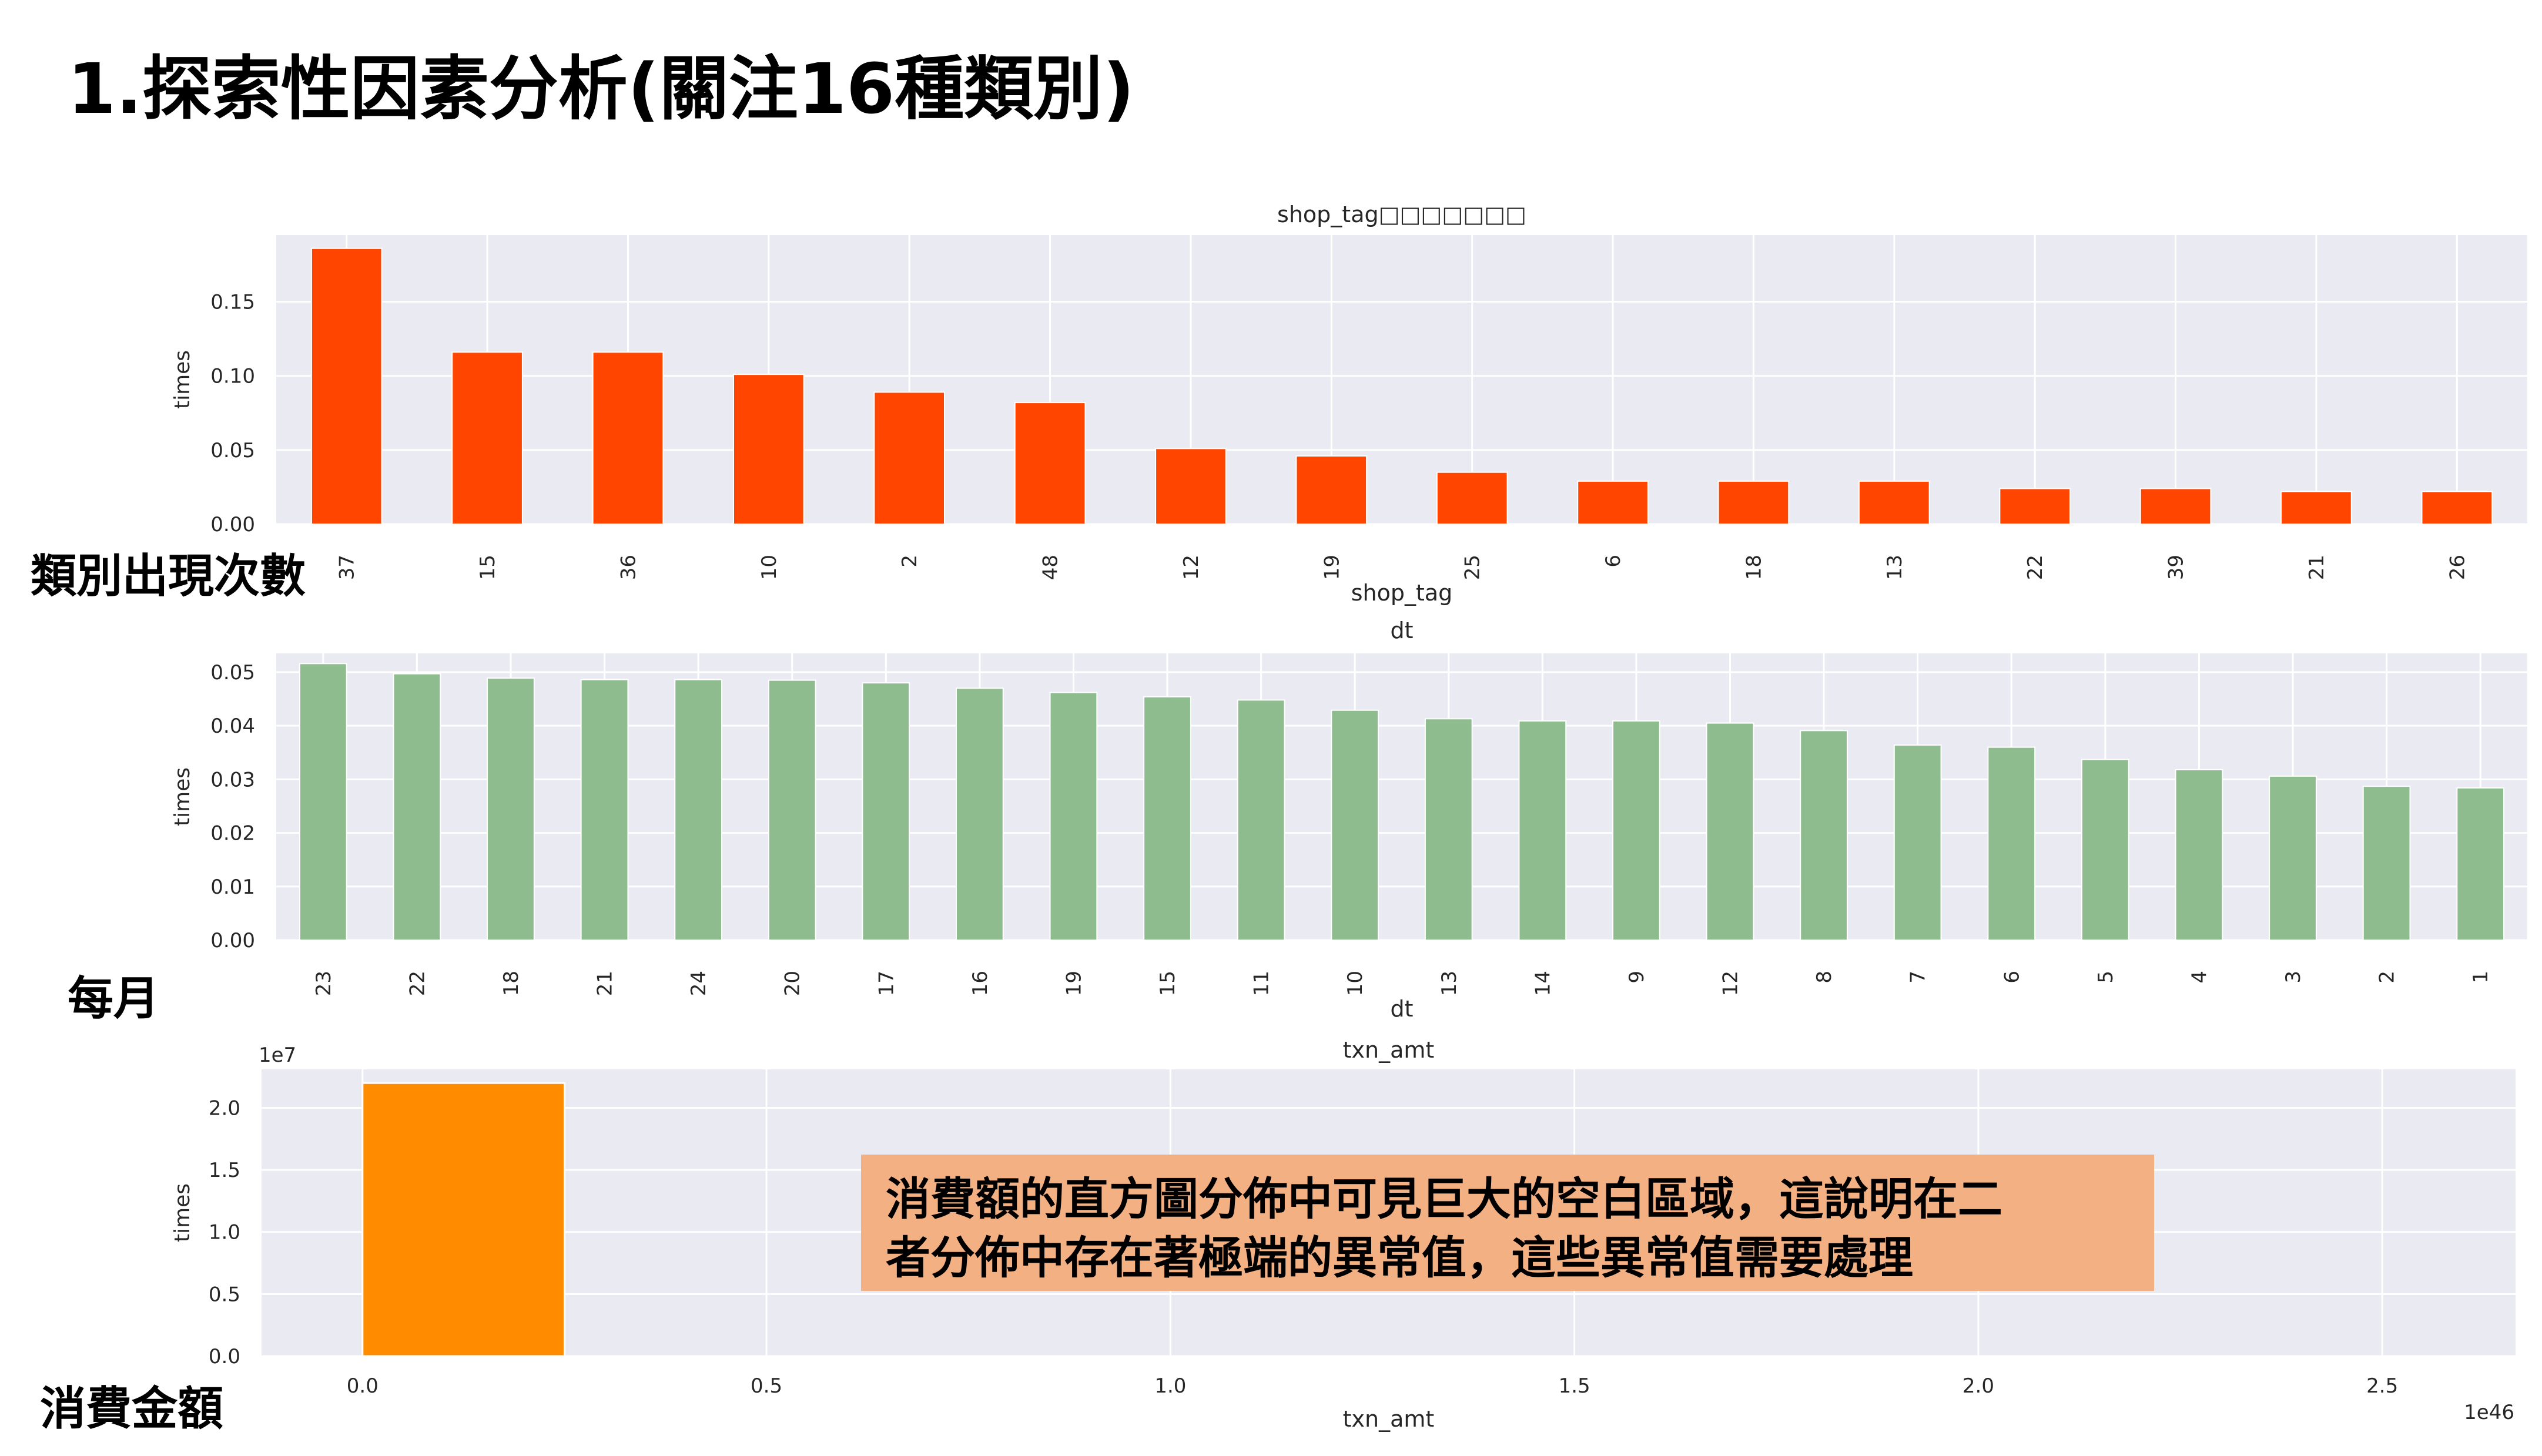 This screenshot has height=1456, width=2542. I want to click on y-tick-label: 0.01, so click(232, 887).